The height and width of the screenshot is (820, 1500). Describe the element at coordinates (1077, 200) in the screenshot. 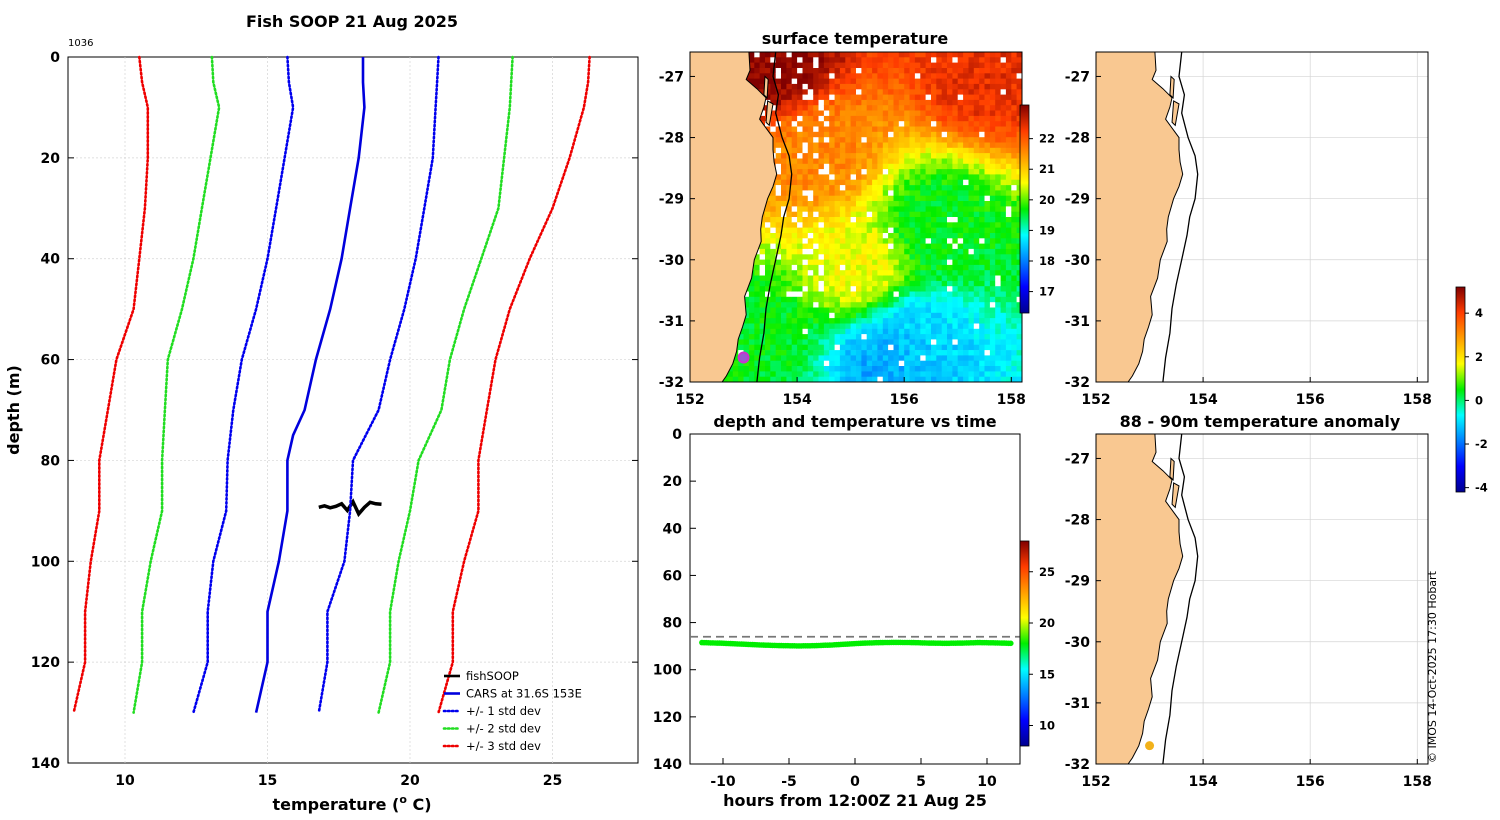

I see `tick-label-y: -29` at that location.